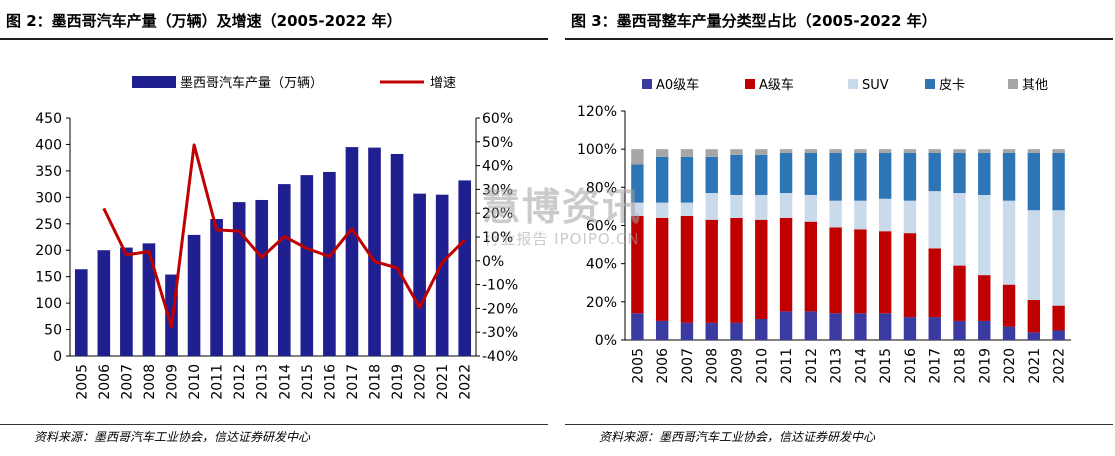 The image size is (1115, 456). Describe the element at coordinates (936, 366) in the screenshot. I see `x-tick-label: 2017` at that location.